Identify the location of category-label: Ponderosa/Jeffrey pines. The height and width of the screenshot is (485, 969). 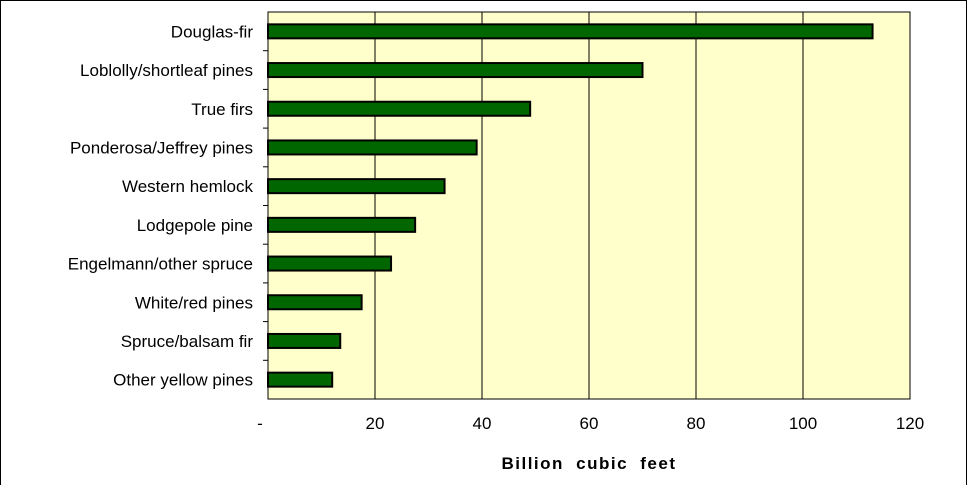
(161, 147).